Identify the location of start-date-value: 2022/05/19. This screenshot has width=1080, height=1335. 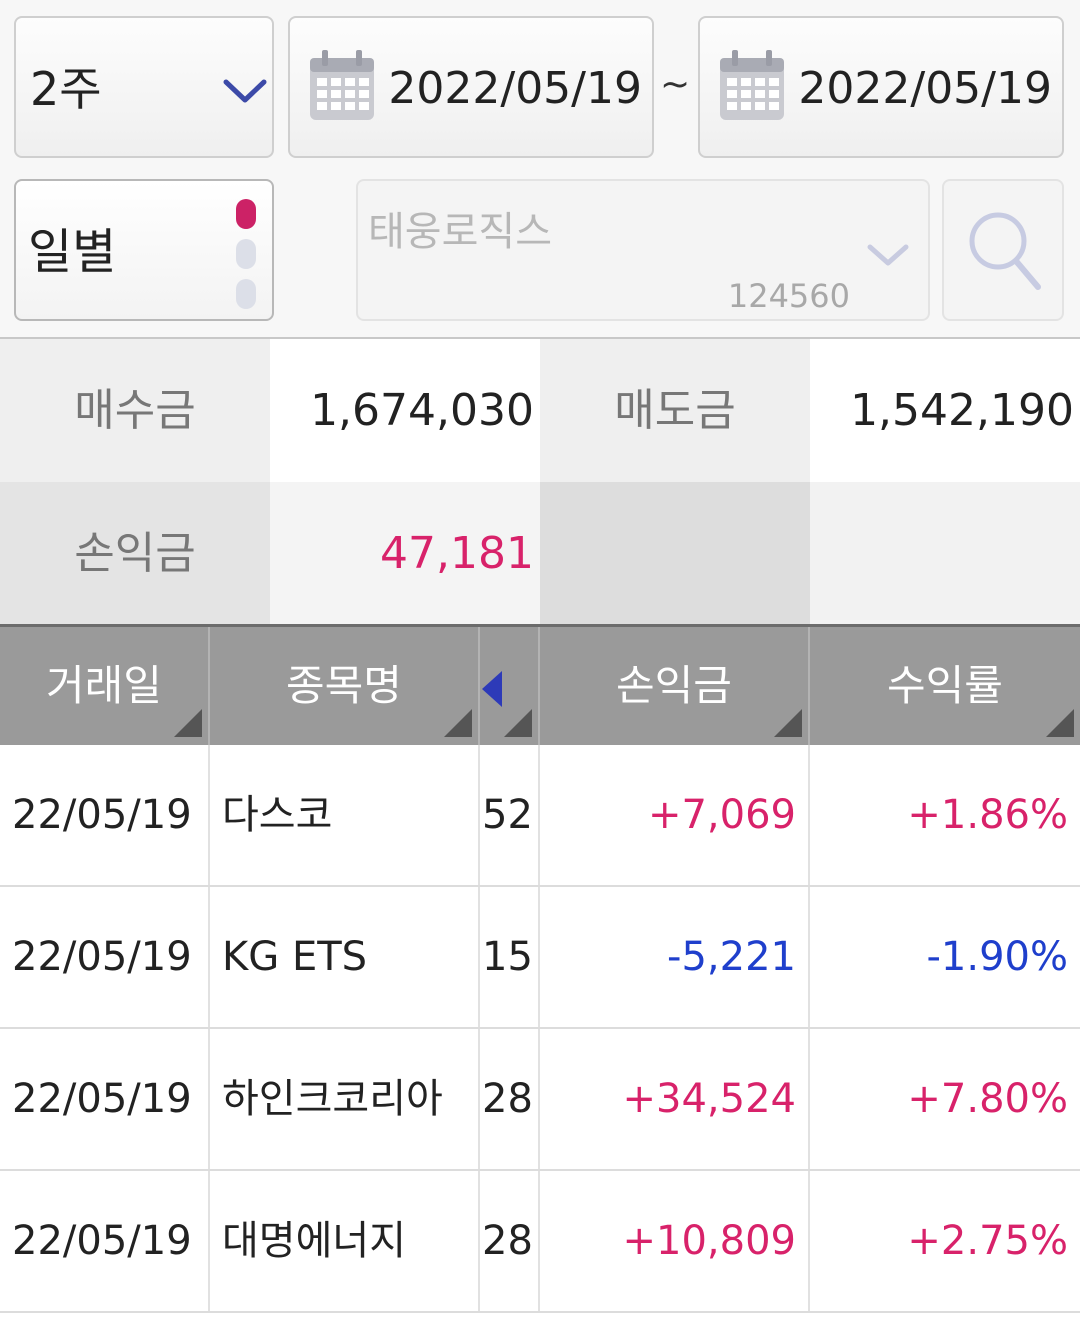
(515, 88).